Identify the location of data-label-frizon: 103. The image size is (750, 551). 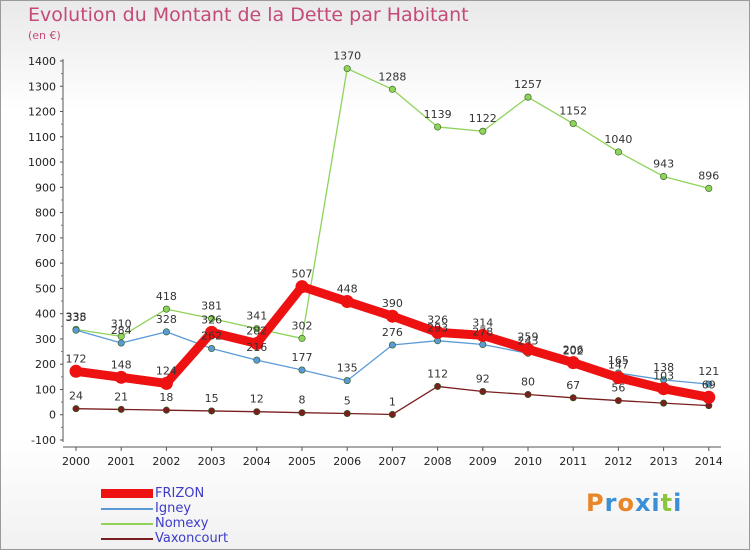
(663, 376).